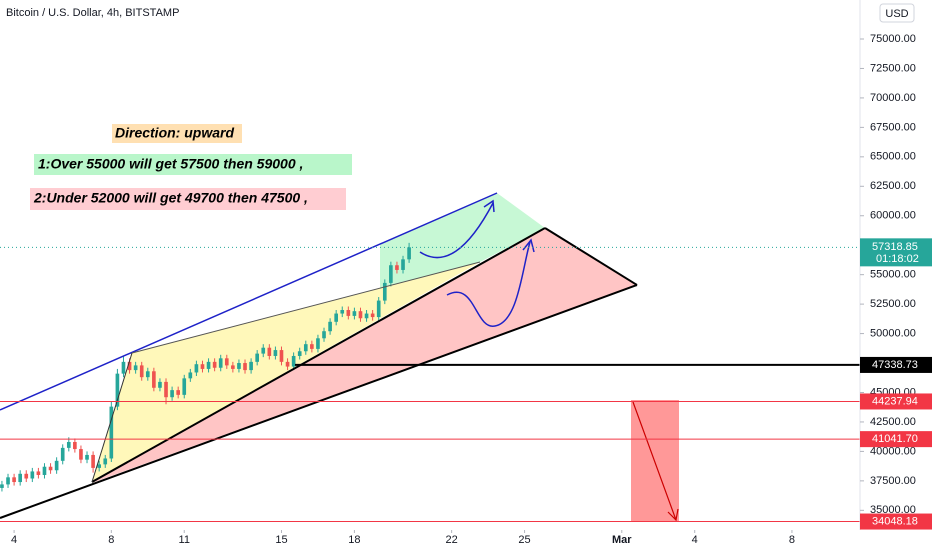 The width and height of the screenshot is (932, 550). Describe the element at coordinates (895, 247) in the screenshot. I see `last-price: 57318.85` at that location.